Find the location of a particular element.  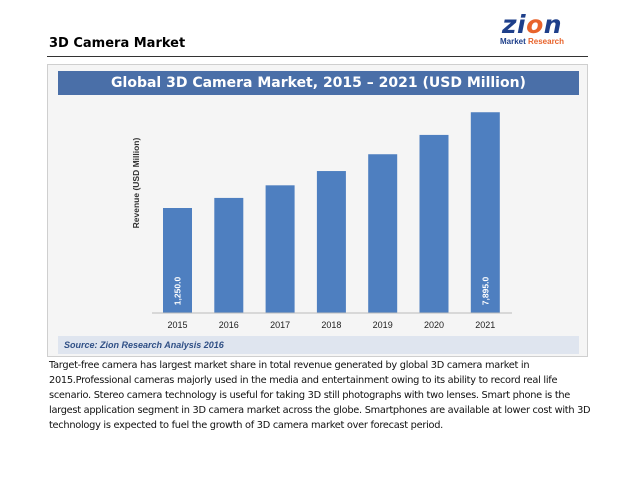

bar-2016 is located at coordinates (229, 255).